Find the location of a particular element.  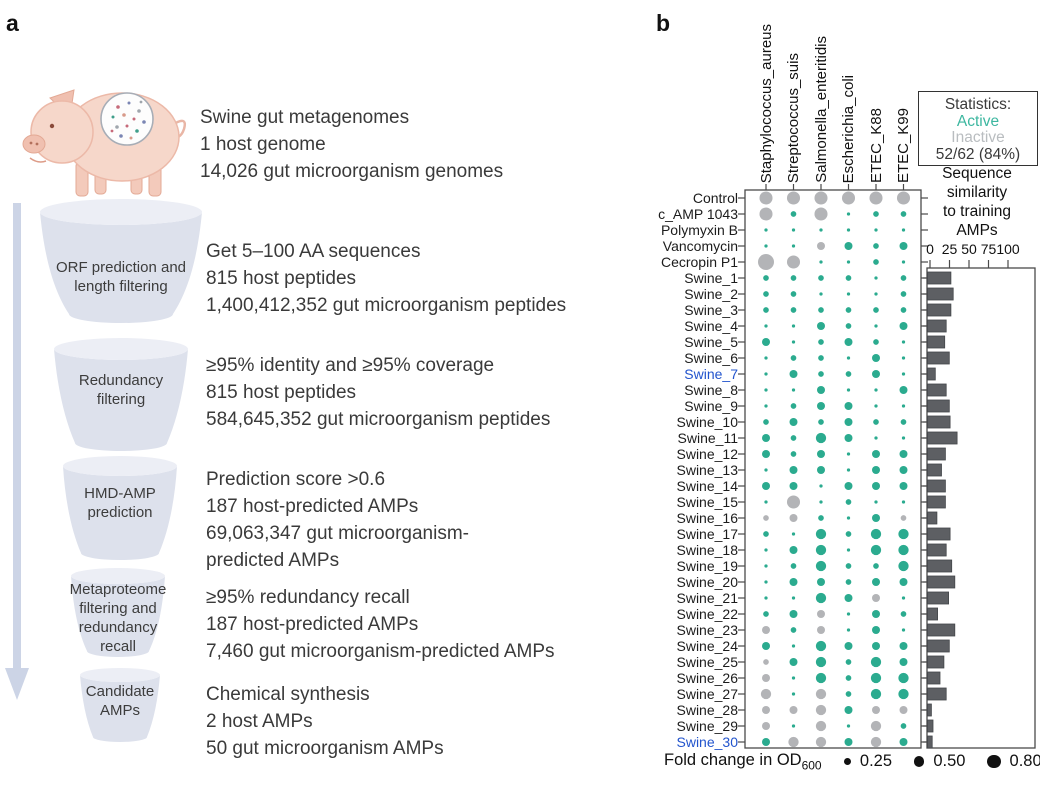

text-line: 7,460 gut microorganism-predicted AMPs is located at coordinates (380, 651).